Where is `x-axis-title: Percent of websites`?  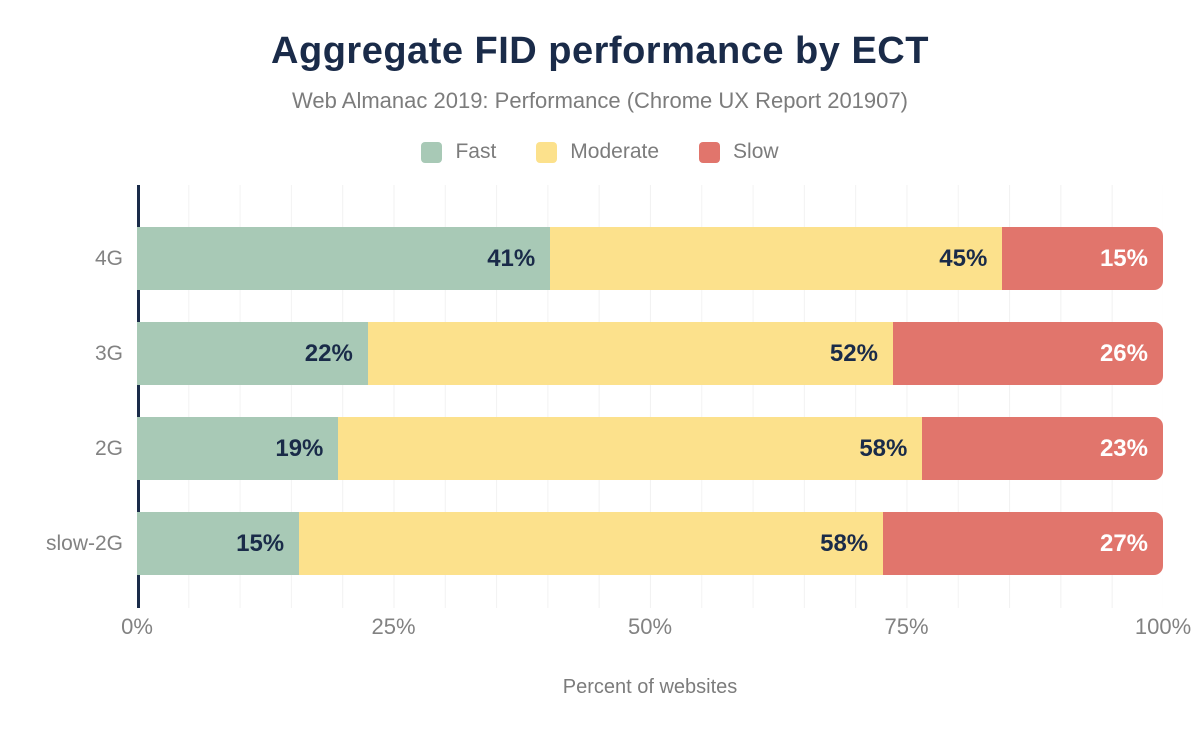 x-axis-title: Percent of websites is located at coordinates (650, 687).